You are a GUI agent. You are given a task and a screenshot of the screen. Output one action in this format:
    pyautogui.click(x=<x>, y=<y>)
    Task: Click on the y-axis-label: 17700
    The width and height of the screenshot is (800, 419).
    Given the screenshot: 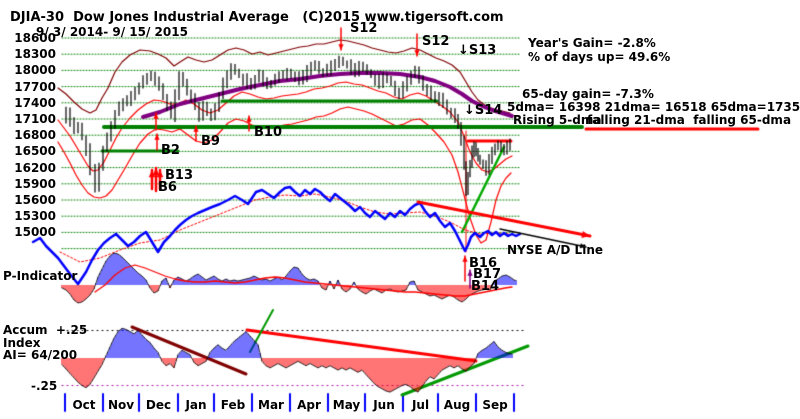 What is the action you would take?
    pyautogui.click(x=35, y=86)
    